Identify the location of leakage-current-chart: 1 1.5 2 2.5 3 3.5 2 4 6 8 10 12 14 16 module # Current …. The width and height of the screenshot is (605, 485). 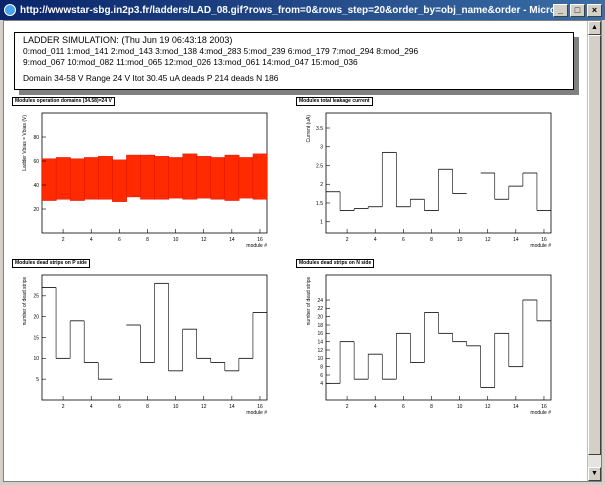
(431, 177).